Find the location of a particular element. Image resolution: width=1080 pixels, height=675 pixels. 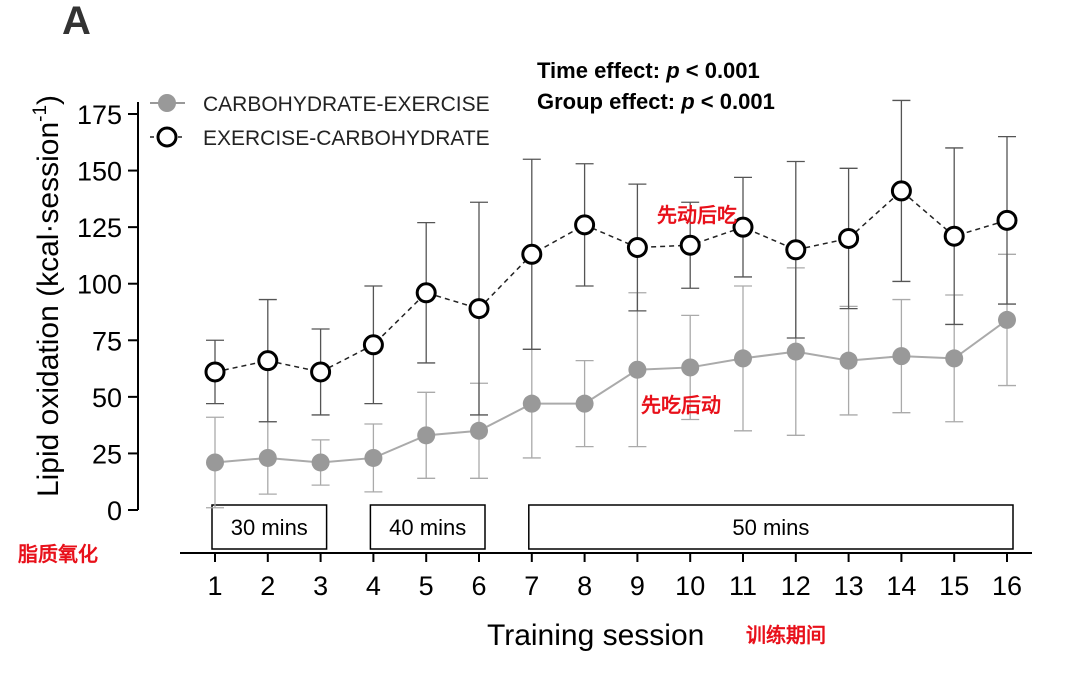

legend-marker-ex-carb is located at coordinates (167, 137).